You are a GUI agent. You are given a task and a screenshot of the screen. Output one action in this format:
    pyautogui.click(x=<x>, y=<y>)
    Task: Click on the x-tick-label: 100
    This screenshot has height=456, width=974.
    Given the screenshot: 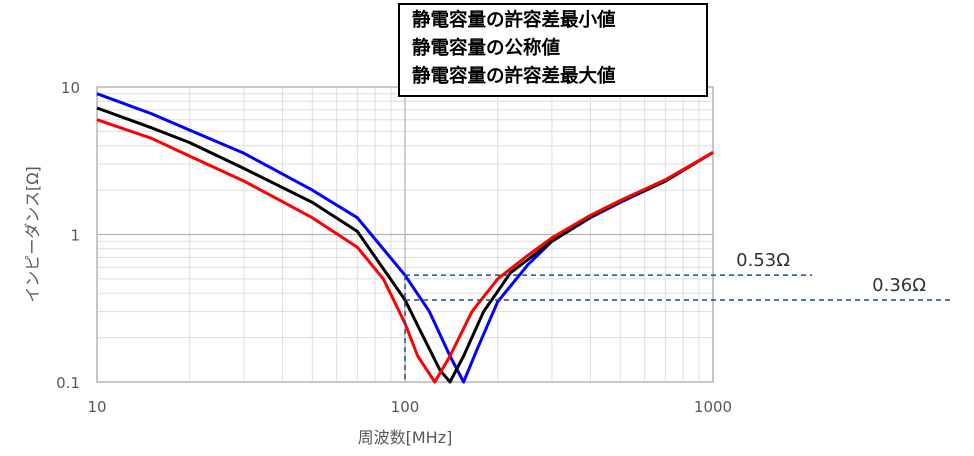 What is the action you would take?
    pyautogui.click(x=405, y=407)
    